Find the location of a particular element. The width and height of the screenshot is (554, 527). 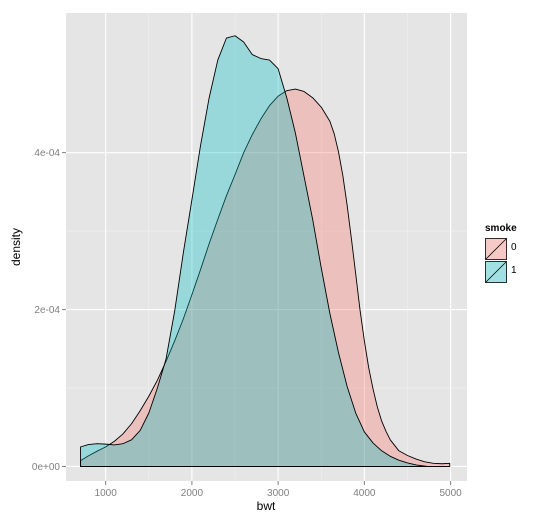

legend-title: smoke is located at coordinates (501, 228).